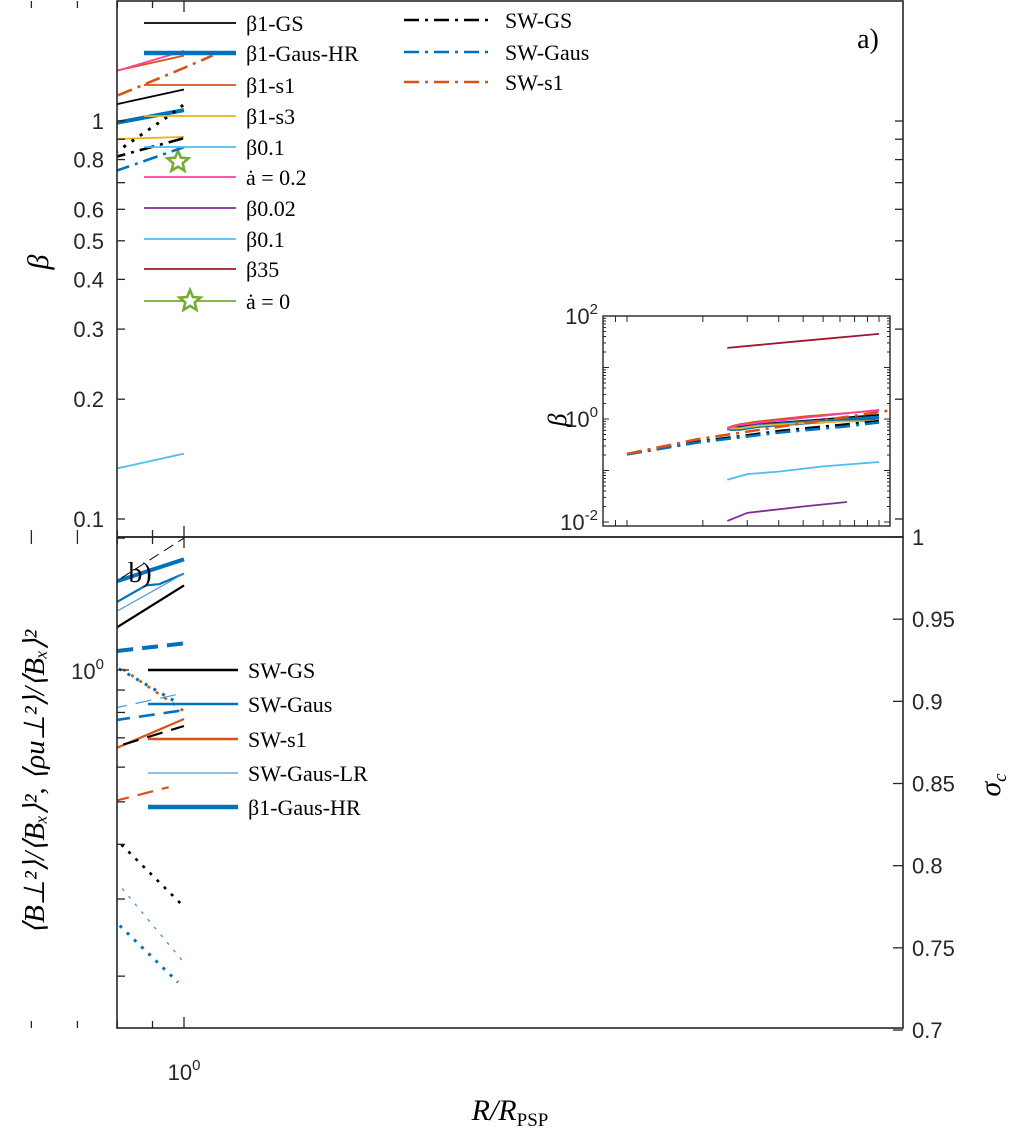  I want to click on inset-series-5-solid, so click(803, 419).